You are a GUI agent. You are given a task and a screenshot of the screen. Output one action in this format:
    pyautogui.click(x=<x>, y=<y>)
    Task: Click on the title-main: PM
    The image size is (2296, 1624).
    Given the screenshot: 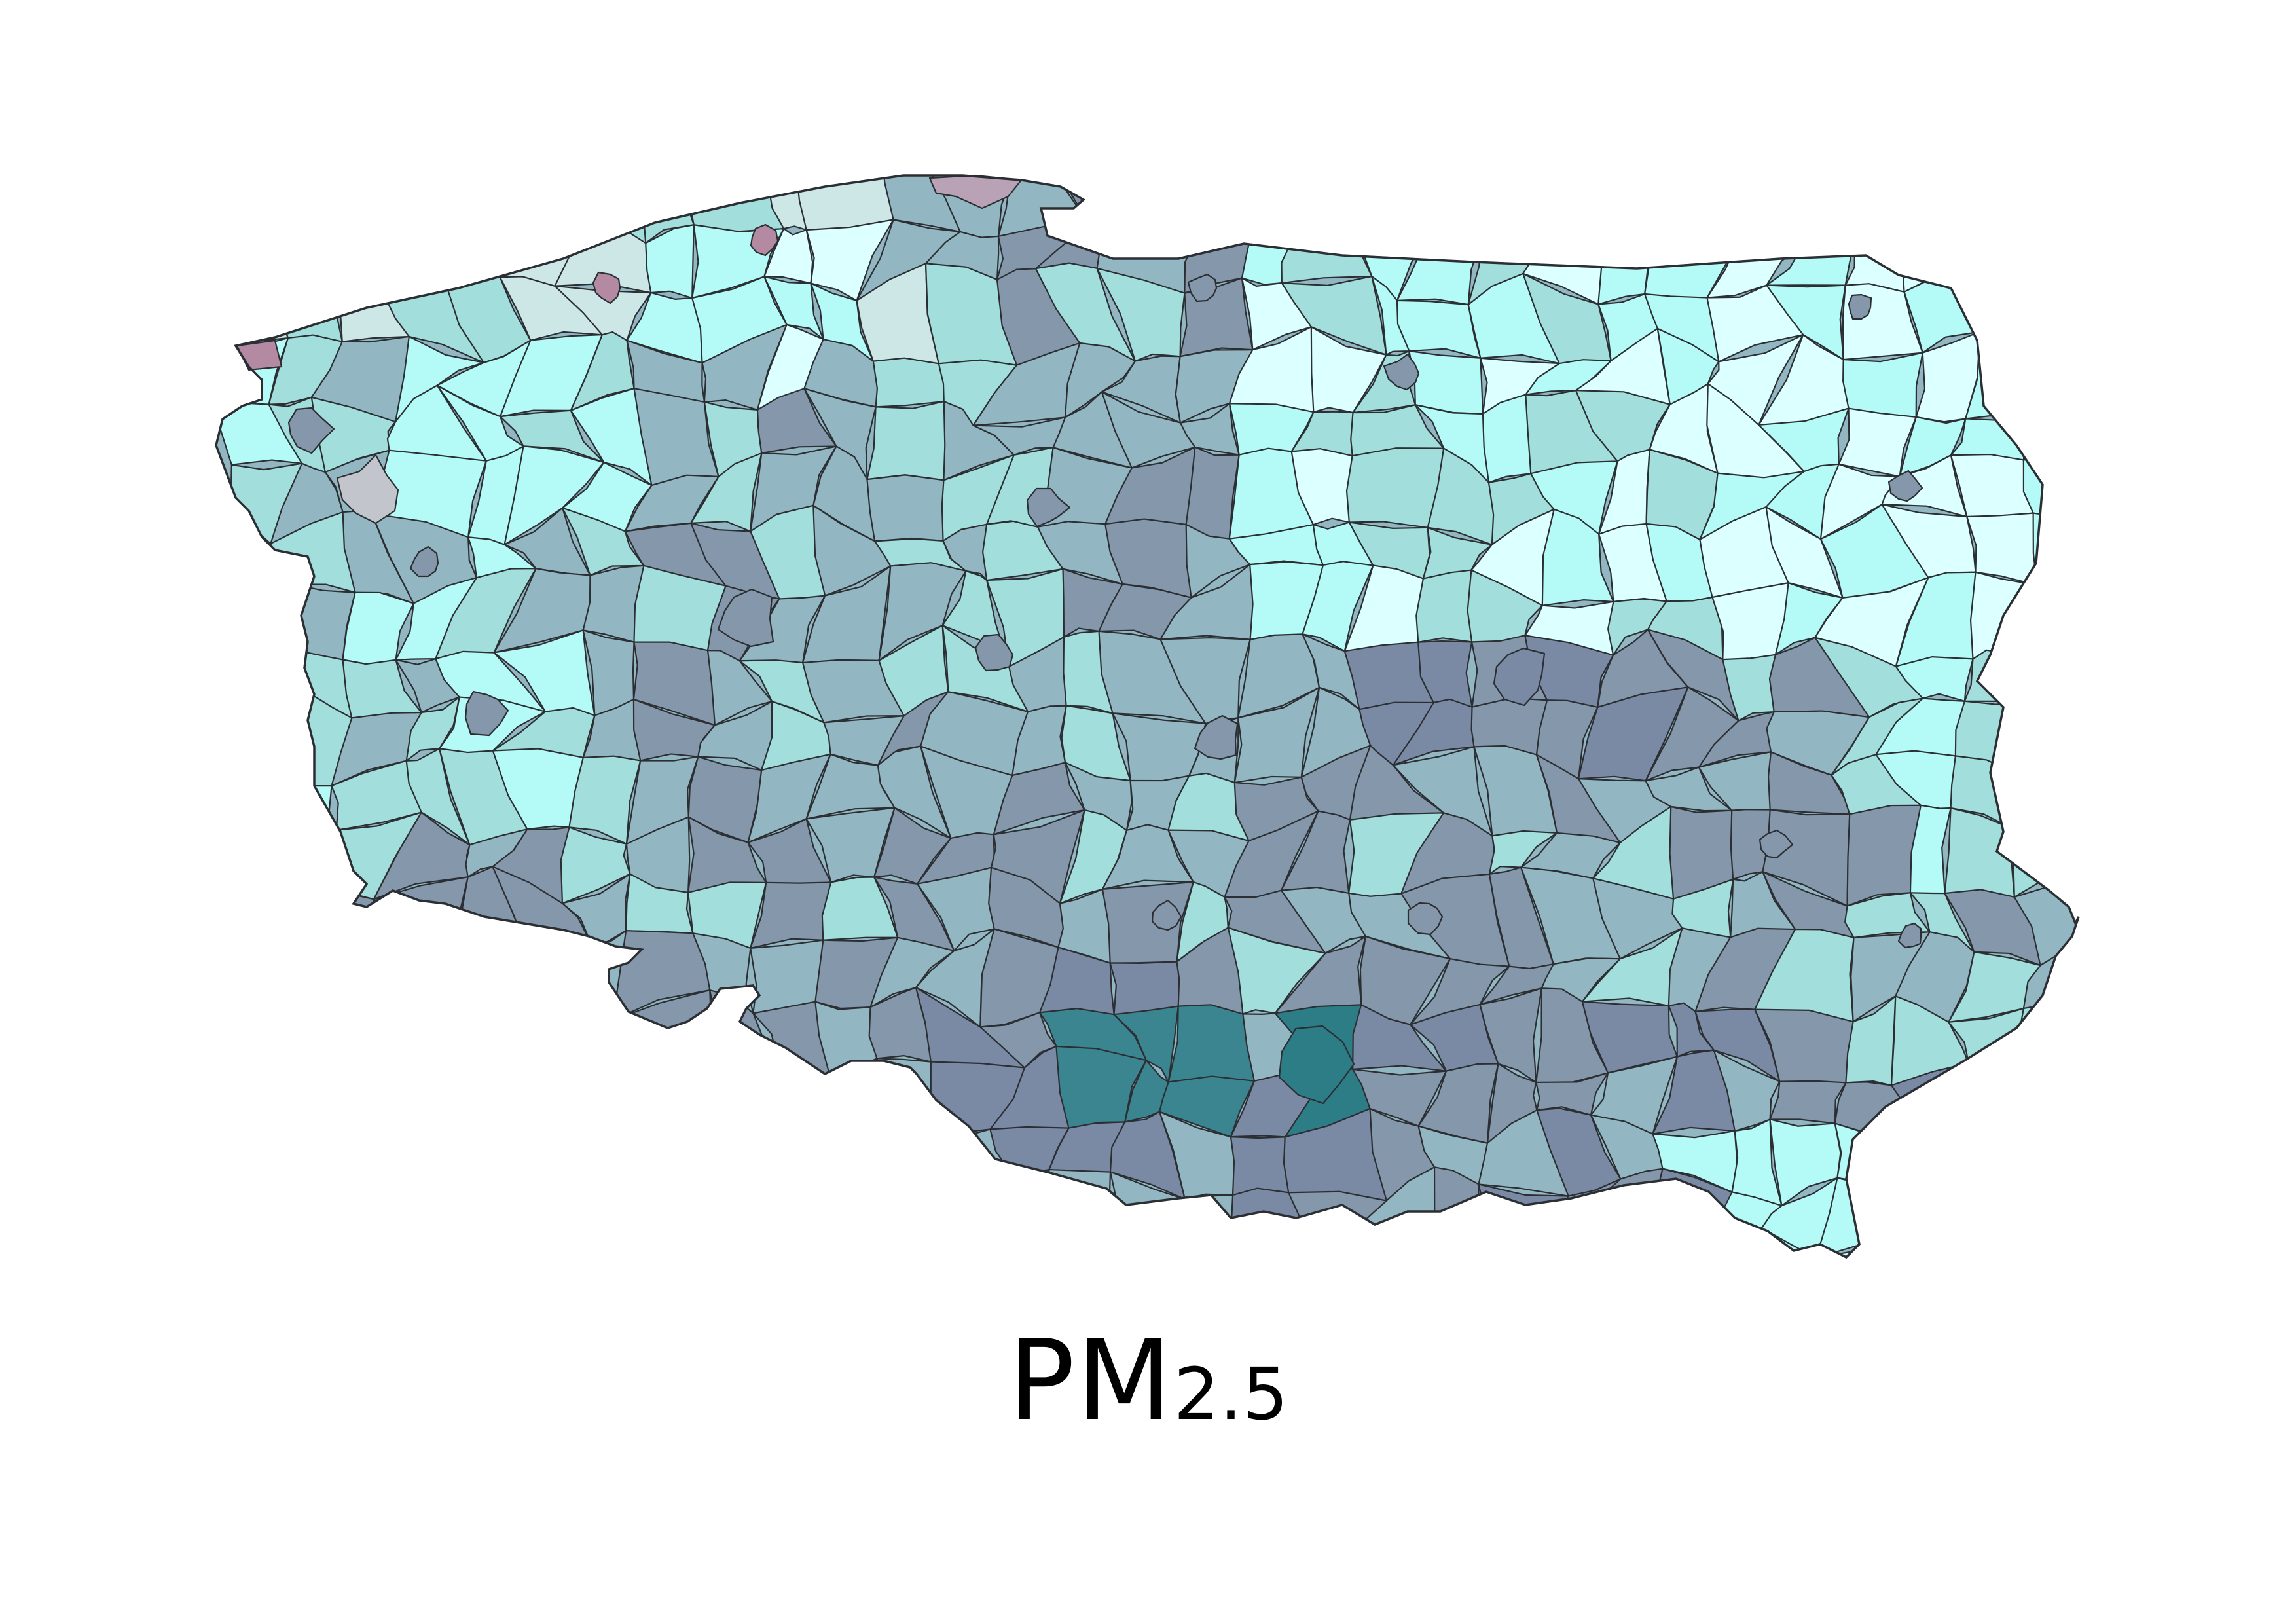 What is the action you would take?
    pyautogui.click(x=1091, y=1381)
    